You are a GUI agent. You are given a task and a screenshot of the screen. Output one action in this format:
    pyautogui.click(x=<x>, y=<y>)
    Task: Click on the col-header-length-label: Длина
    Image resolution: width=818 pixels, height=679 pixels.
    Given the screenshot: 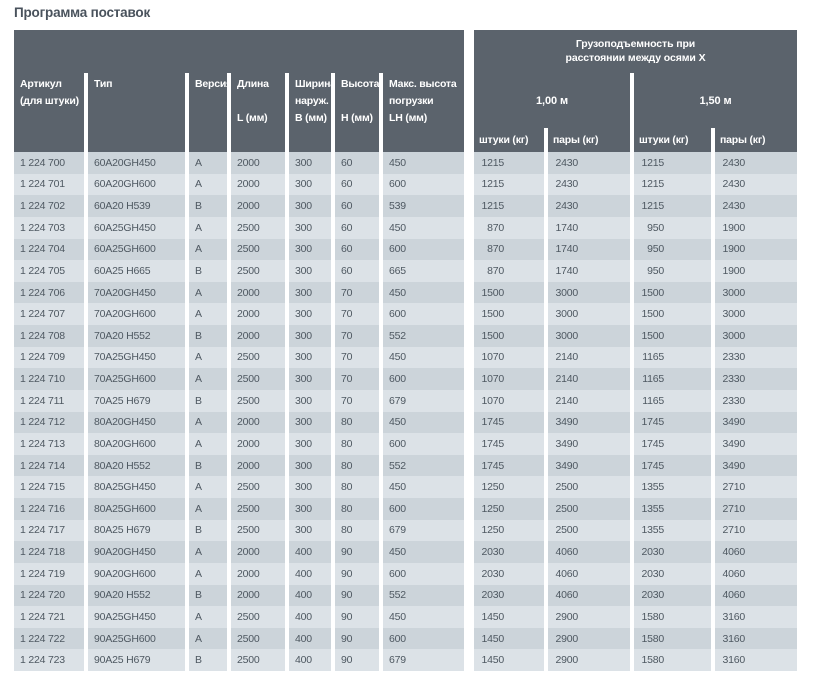 What is the action you would take?
    pyautogui.click(x=253, y=84)
    